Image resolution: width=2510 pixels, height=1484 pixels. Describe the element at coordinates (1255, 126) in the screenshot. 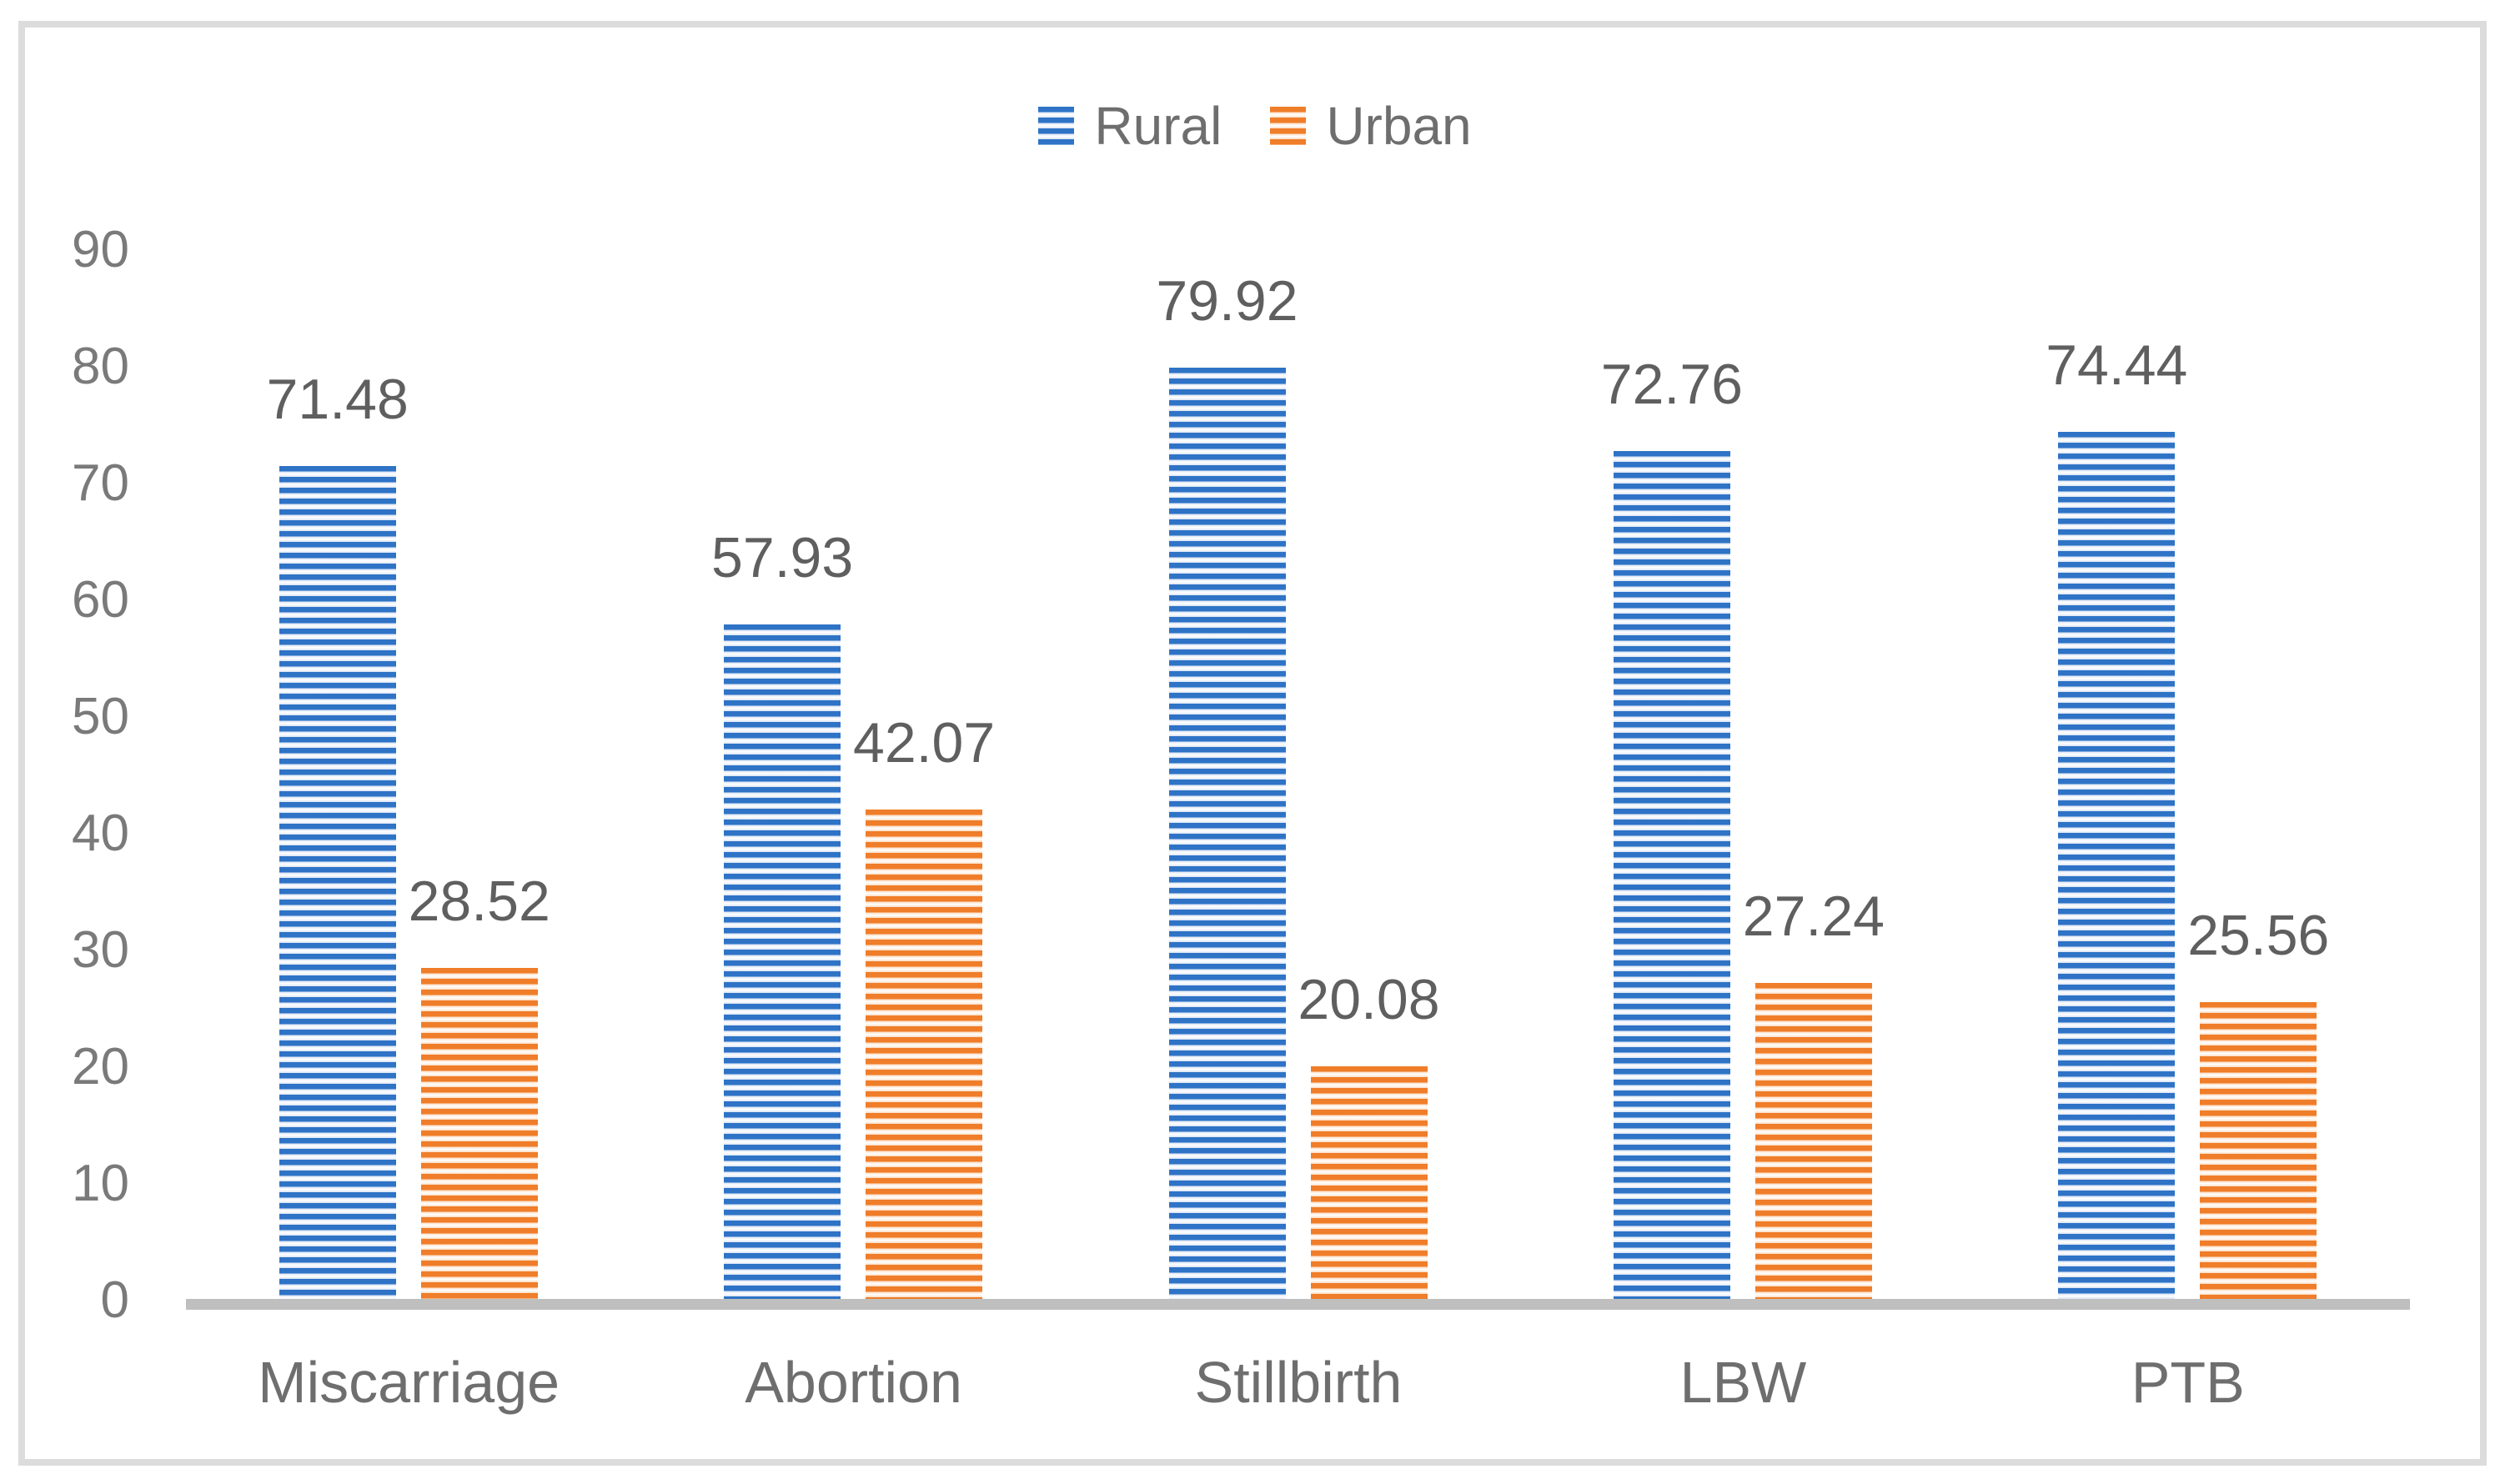

I see `legend: Rural Urban` at that location.